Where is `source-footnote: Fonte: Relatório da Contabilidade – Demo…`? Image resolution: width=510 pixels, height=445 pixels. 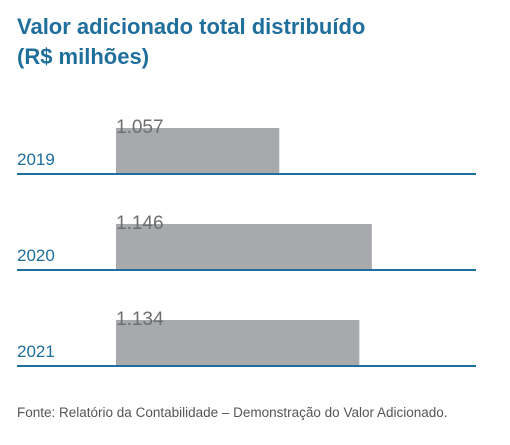 source-footnote: Fonte: Relatório da Contabilidade – Demo… is located at coordinates (232, 412).